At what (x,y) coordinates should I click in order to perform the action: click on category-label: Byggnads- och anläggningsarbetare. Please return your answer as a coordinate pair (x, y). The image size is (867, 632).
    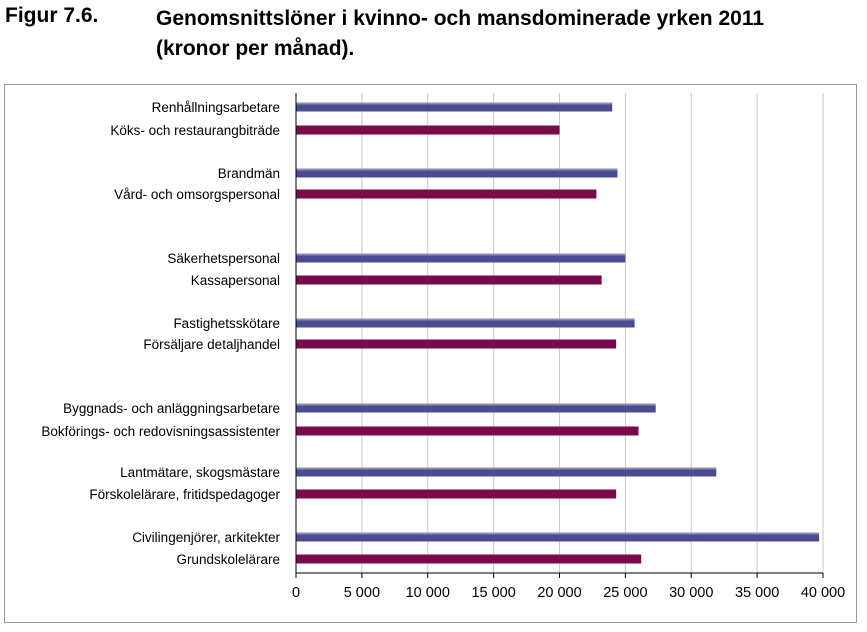
    Looking at the image, I should click on (171, 408).